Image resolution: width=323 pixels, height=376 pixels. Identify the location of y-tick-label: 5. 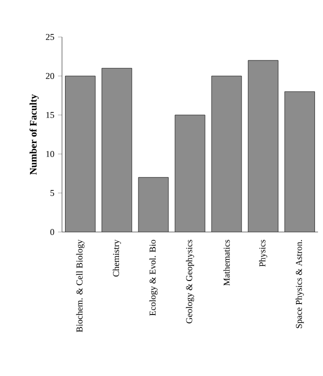
(52, 193).